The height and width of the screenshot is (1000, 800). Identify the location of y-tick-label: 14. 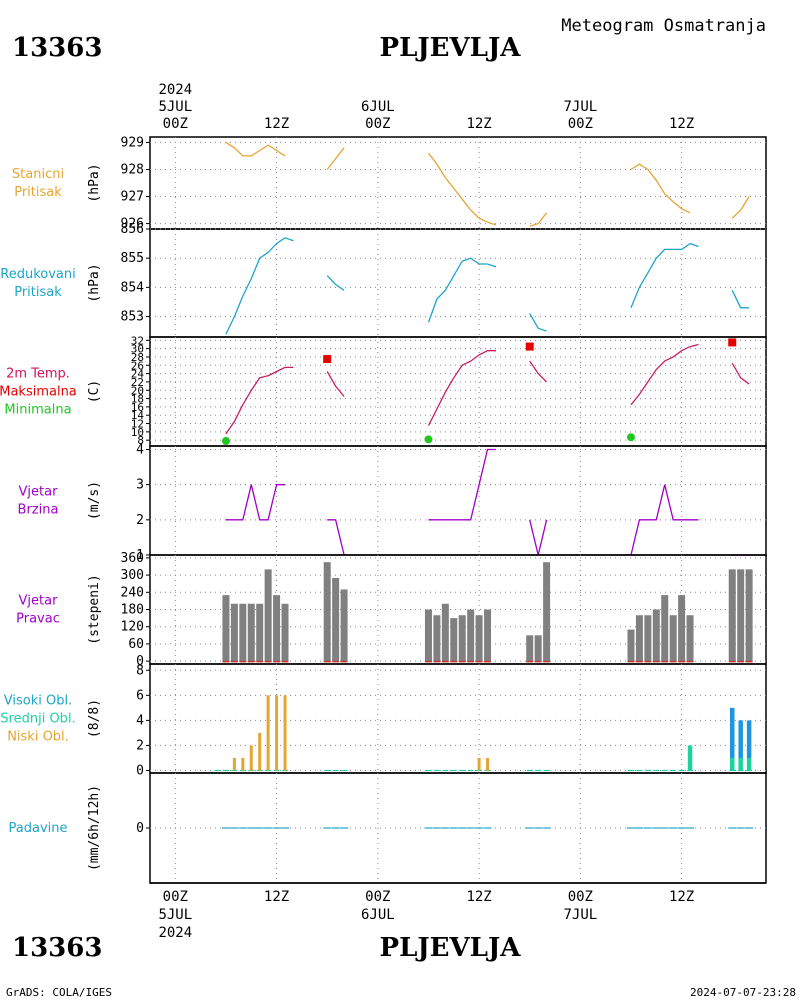
(138, 415).